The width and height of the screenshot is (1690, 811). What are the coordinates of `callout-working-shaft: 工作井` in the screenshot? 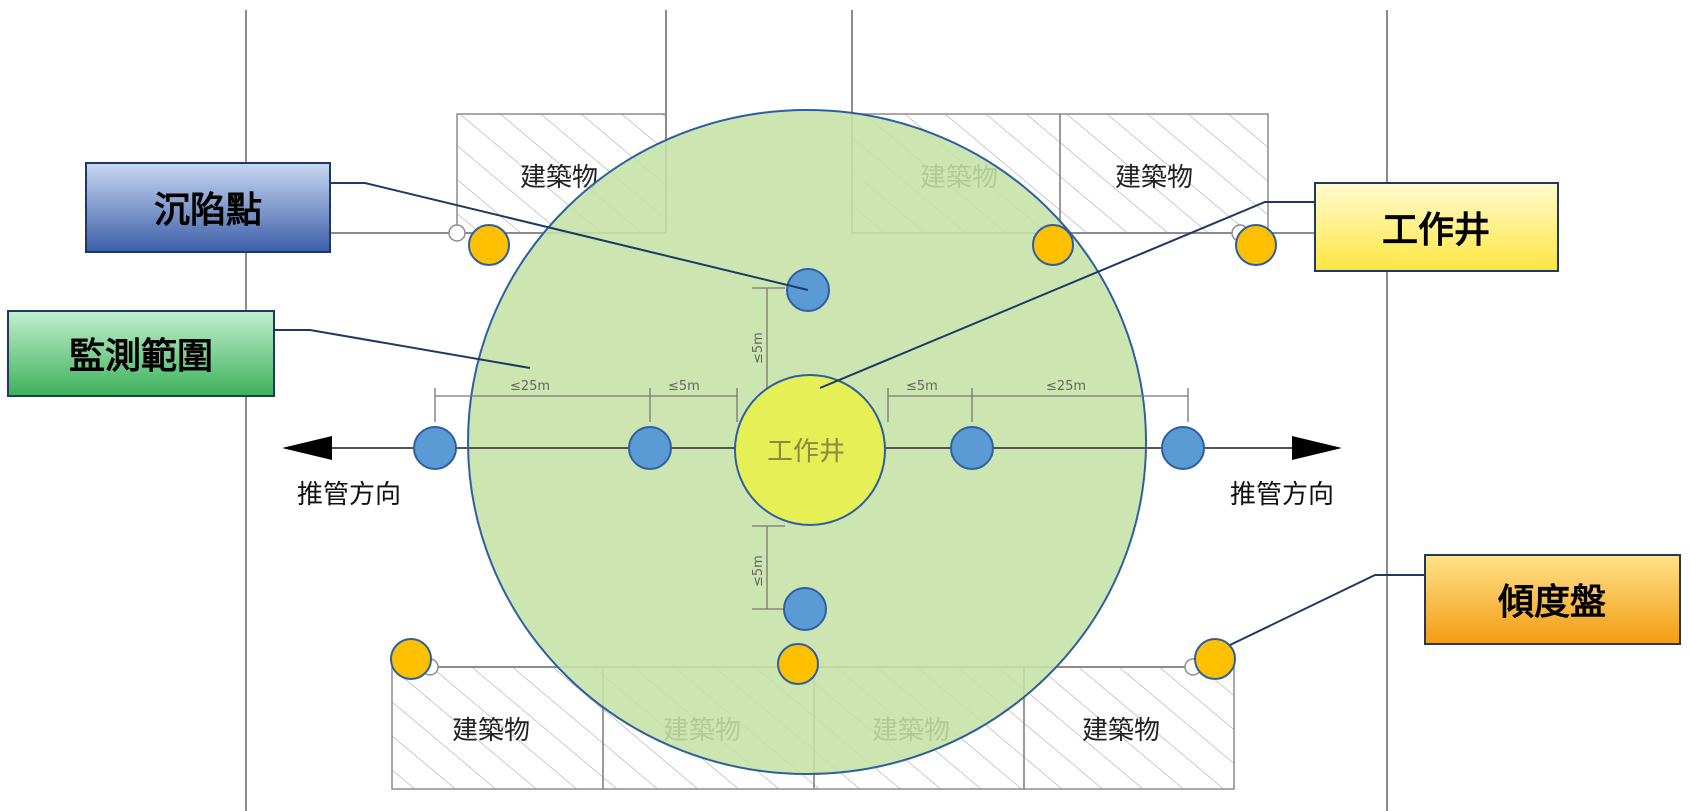 It's located at (1436, 227).